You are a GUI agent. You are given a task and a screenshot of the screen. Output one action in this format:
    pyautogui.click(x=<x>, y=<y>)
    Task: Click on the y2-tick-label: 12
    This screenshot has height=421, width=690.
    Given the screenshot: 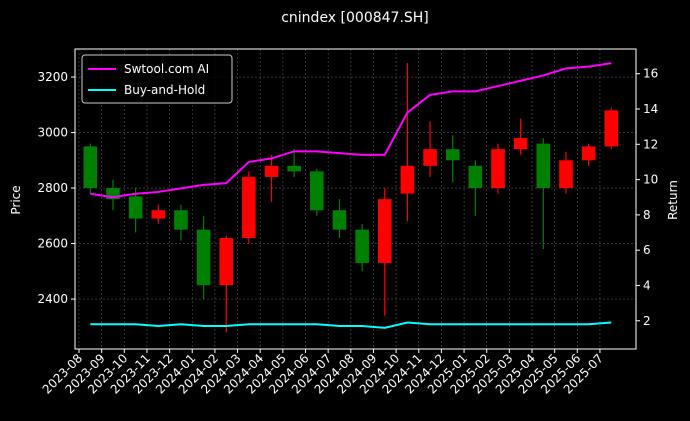 What is the action you would take?
    pyautogui.click(x=650, y=144)
    